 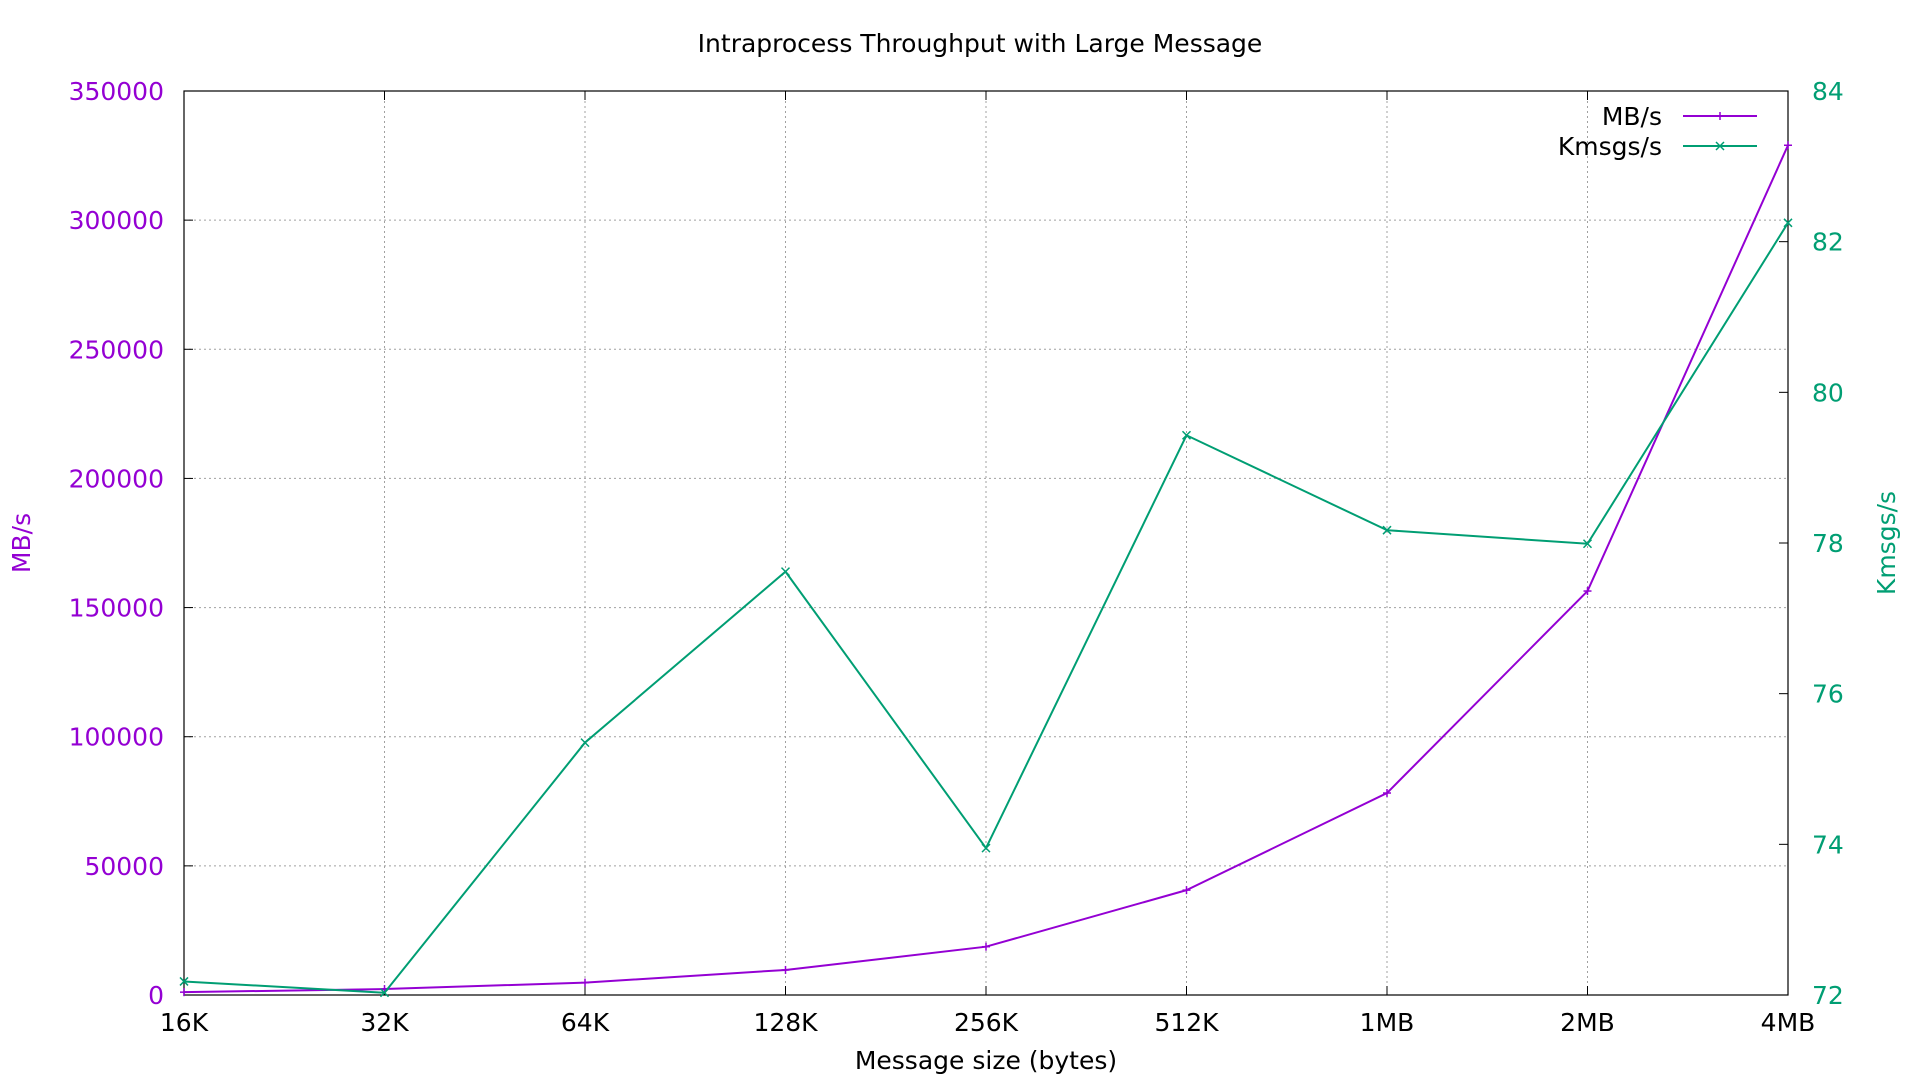 I want to click on x-tick-label: 2MB, so click(x=1587, y=1022).